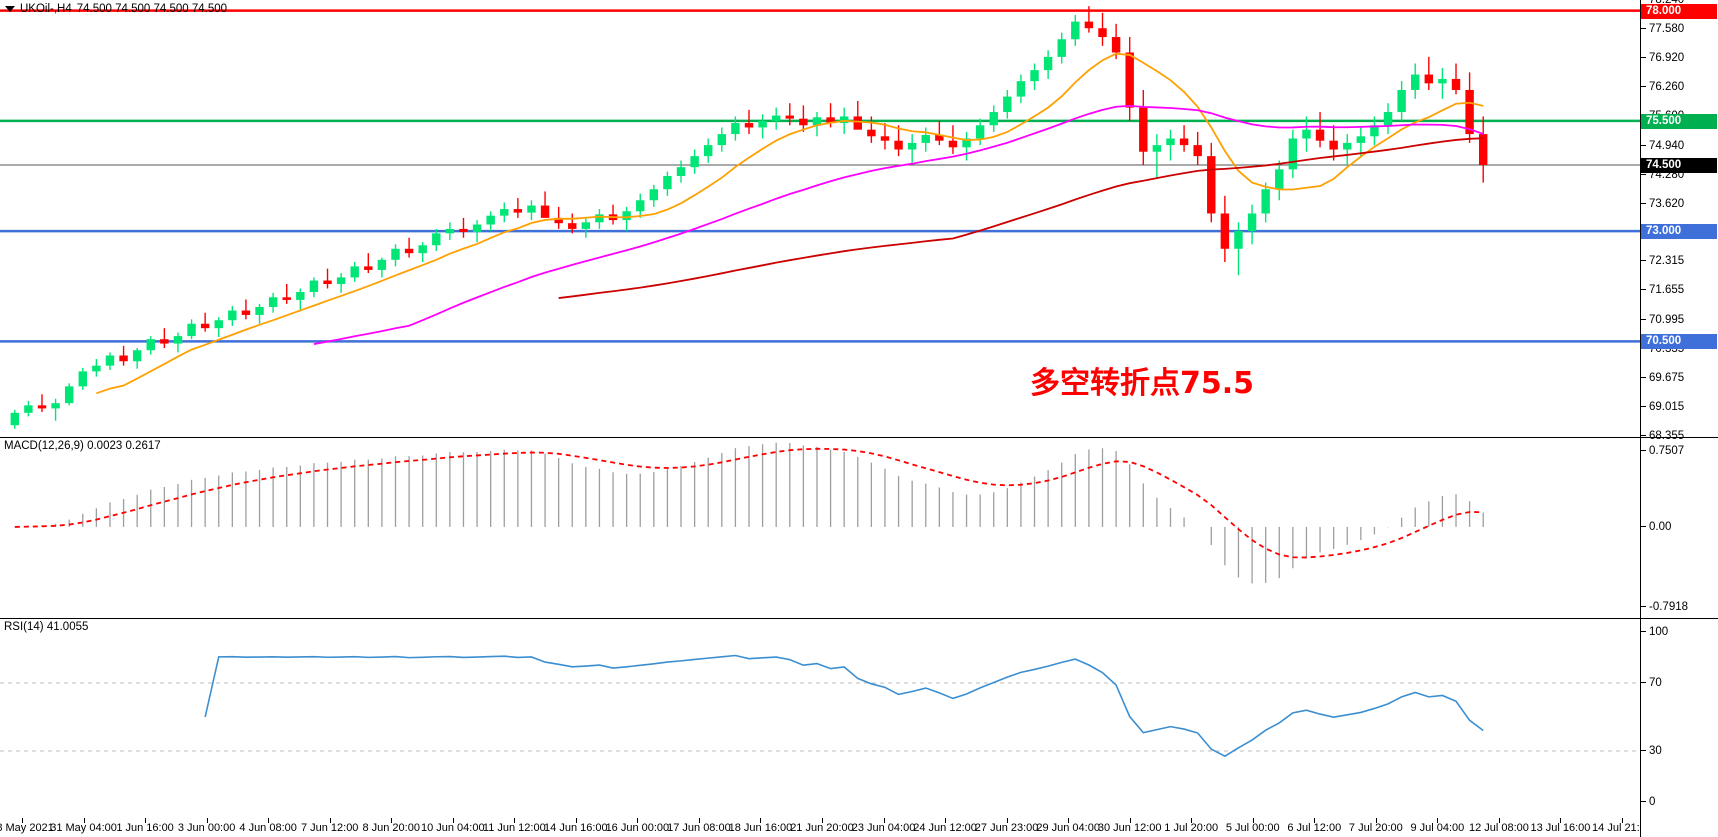 The image size is (1718, 837). I want to click on chart-header: UKOil-,H4 74.500 74.500 74.500 74.500, so click(113, 9).